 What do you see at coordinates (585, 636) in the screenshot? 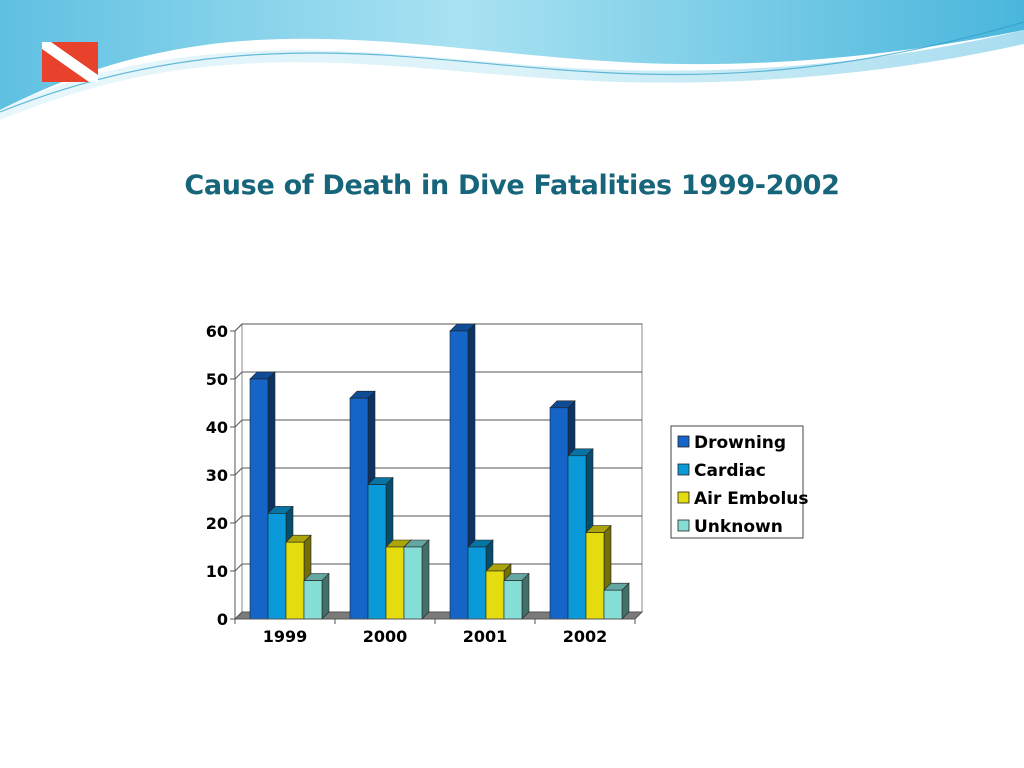
I see `x-tick-label: 2002` at bounding box center [585, 636].